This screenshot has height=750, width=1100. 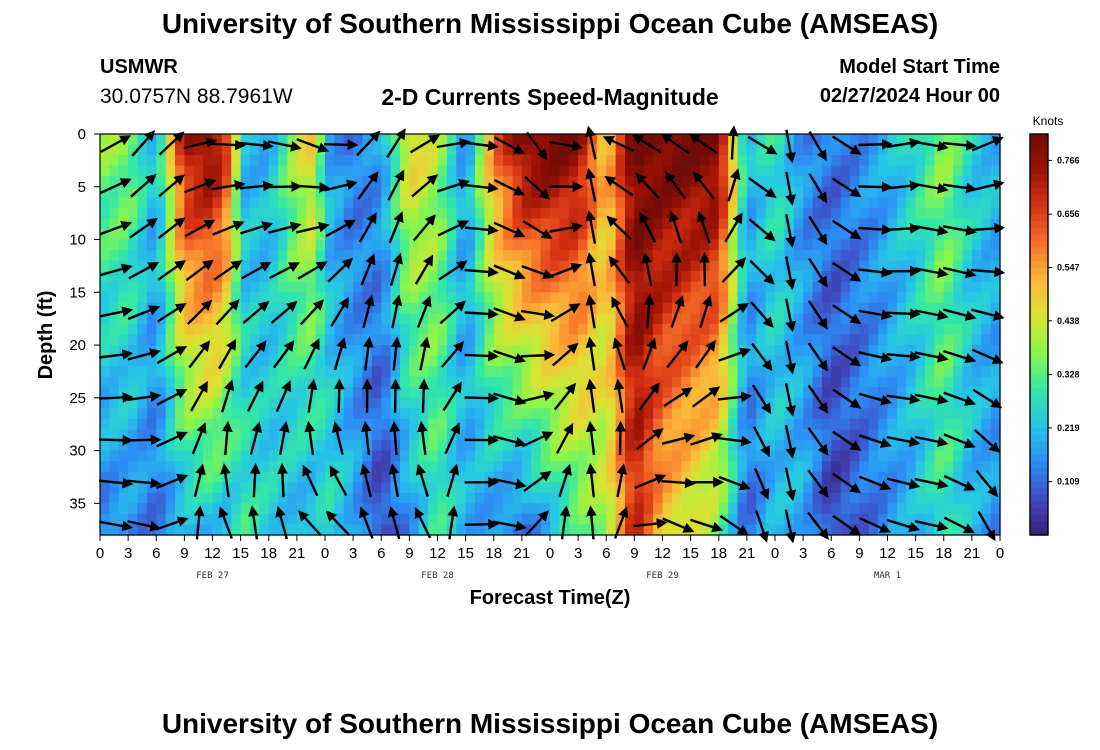 I want to click on y-tick-label: 10, so click(x=77, y=240).